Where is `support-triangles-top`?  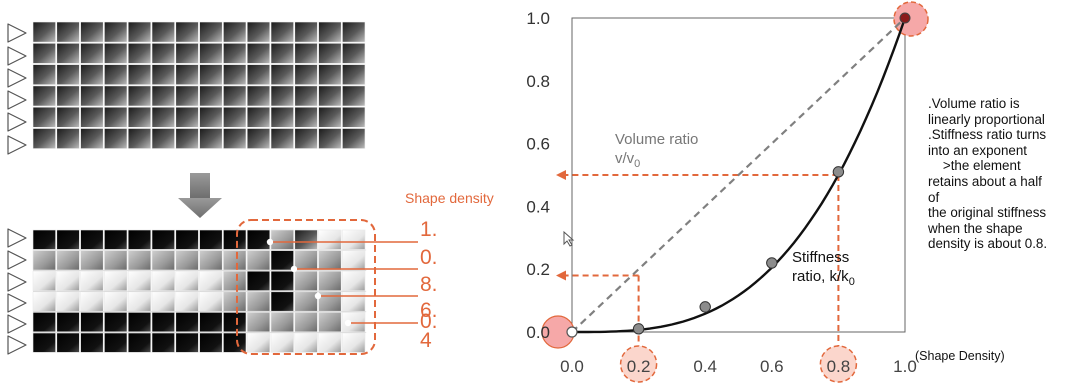
support-triangles-top is located at coordinates (17, 89).